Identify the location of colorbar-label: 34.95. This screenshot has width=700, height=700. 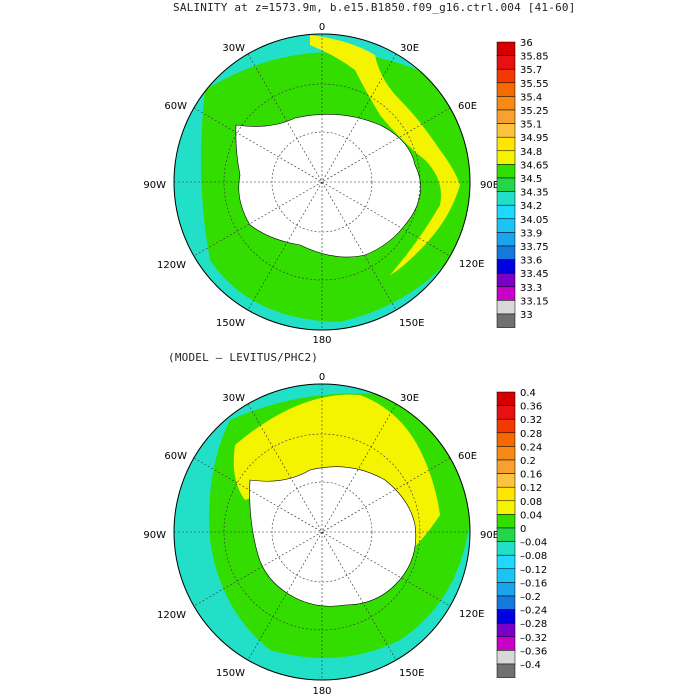
(534, 138).